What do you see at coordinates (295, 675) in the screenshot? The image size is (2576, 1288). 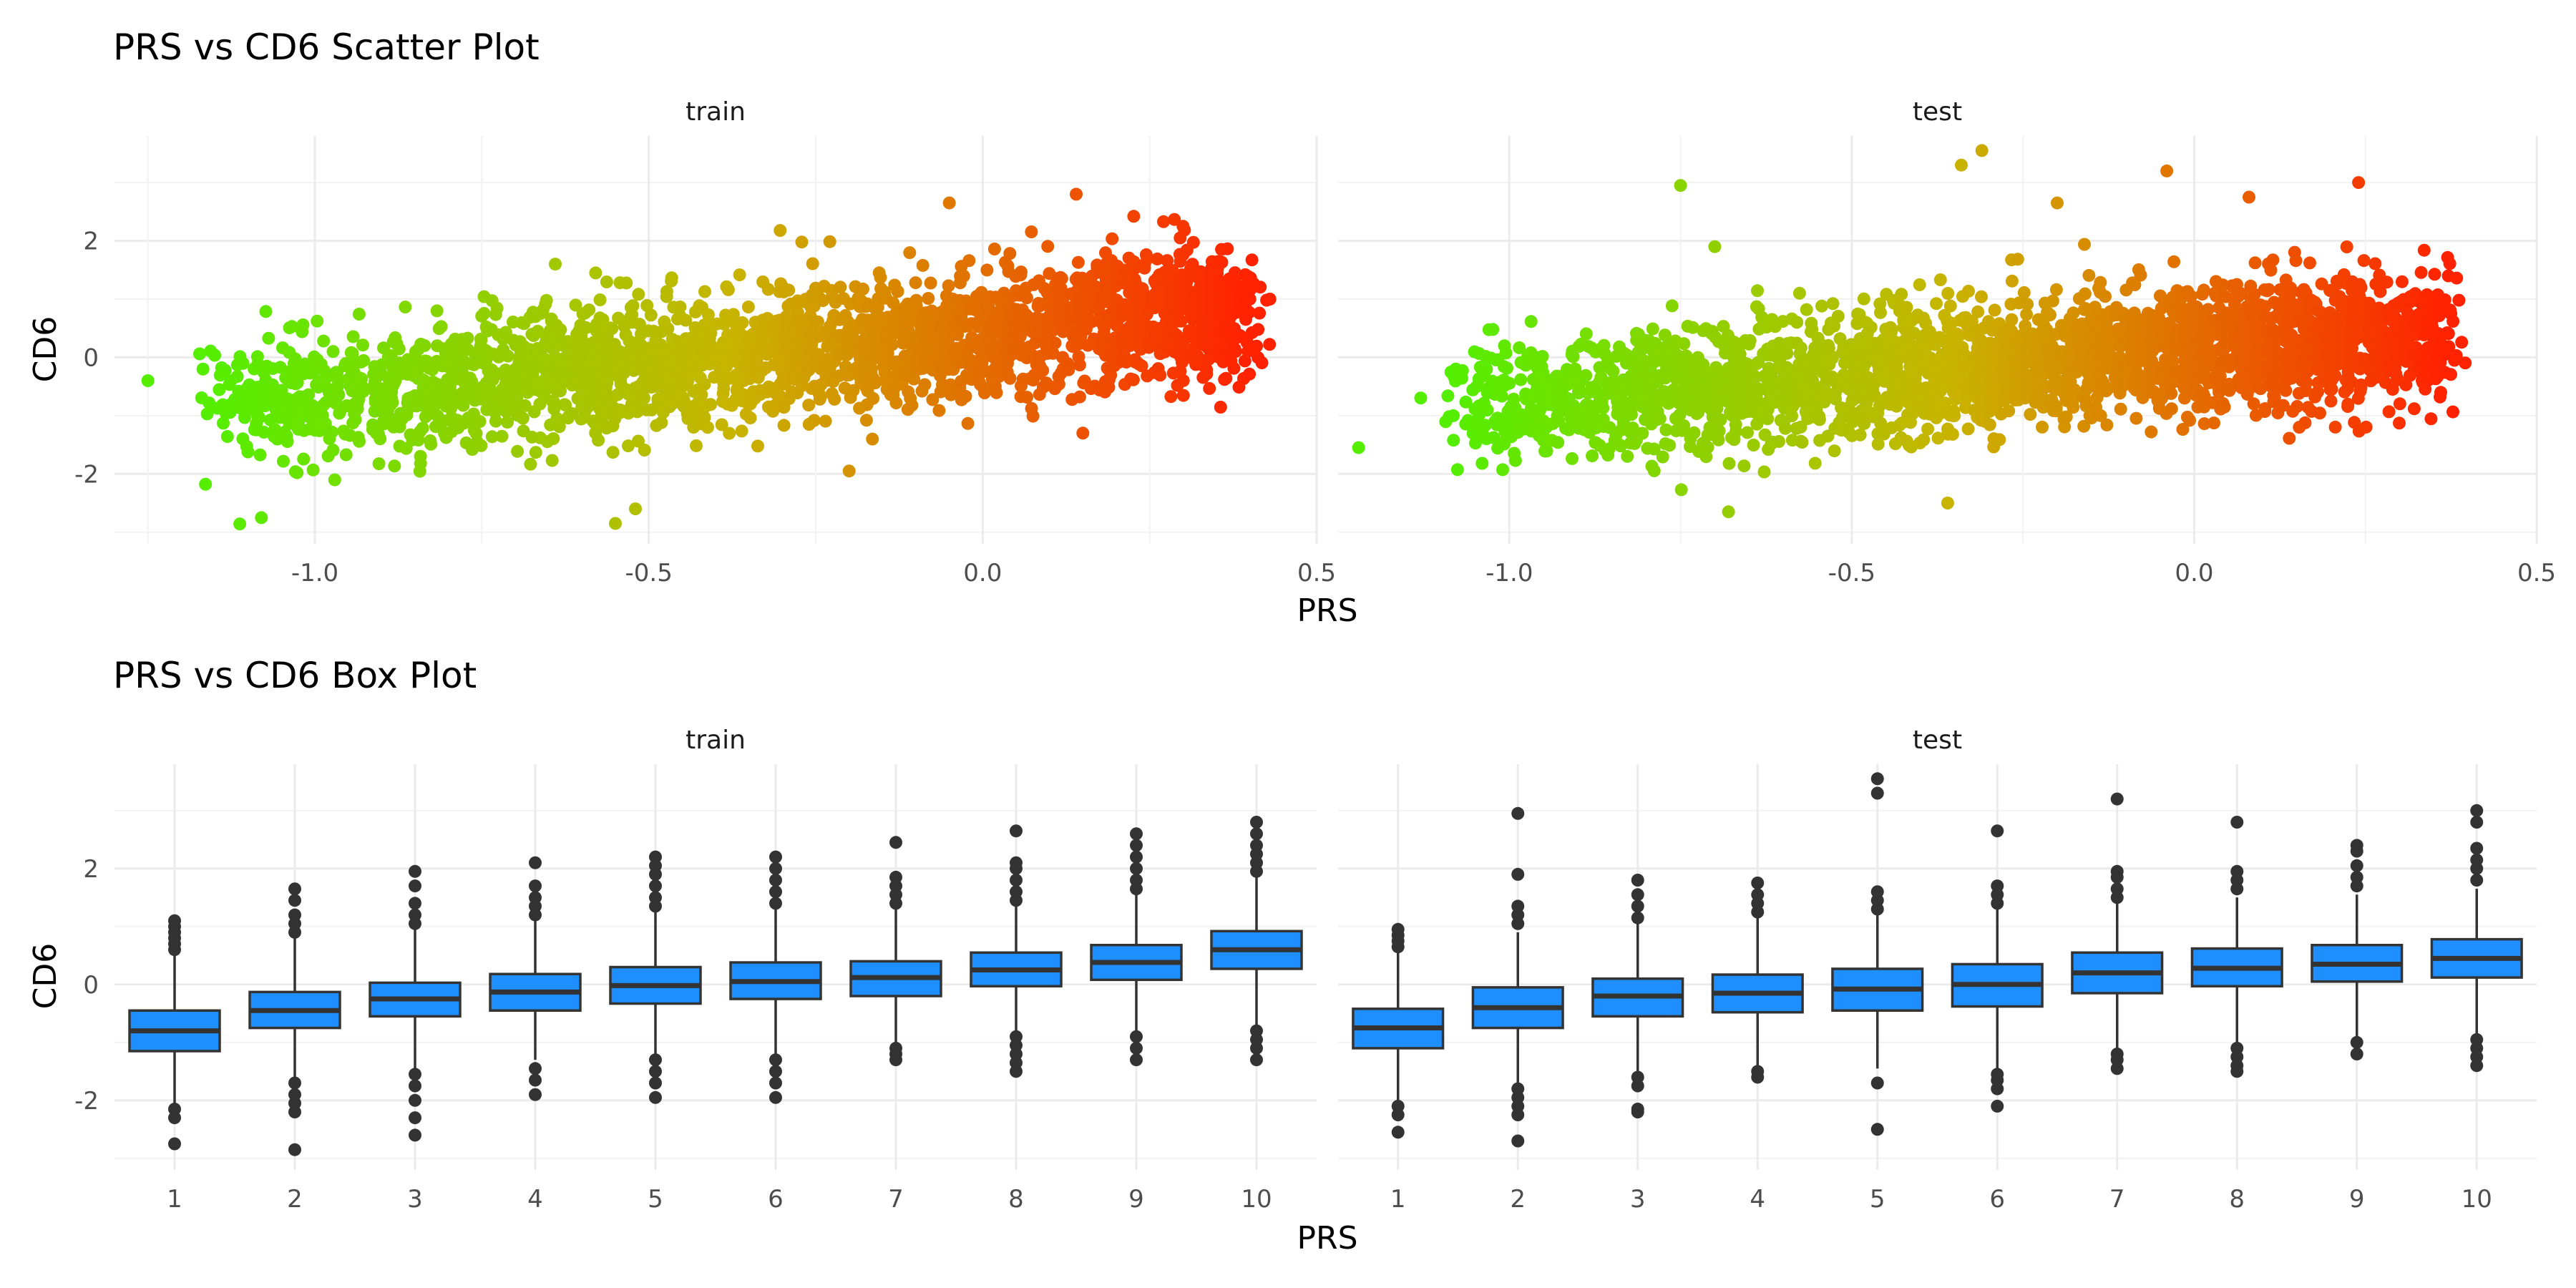 I see `box-plot-title: PRS vs CD6 Box Plot` at bounding box center [295, 675].